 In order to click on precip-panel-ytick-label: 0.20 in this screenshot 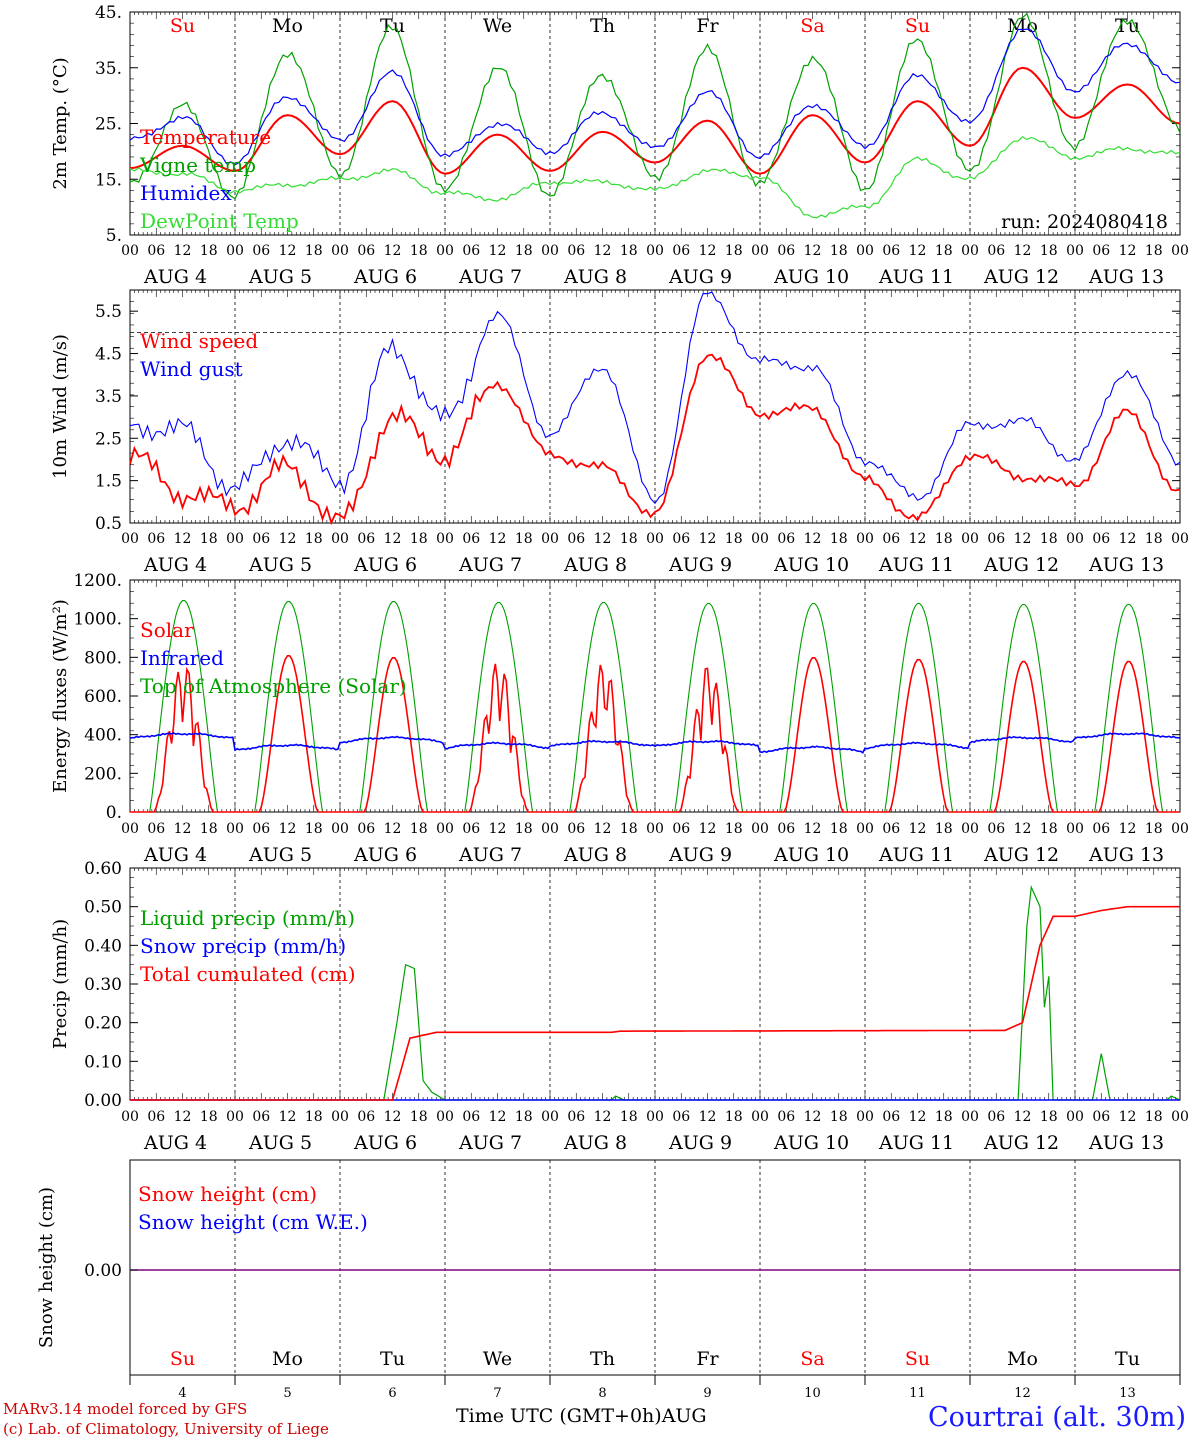, I will do `click(103, 1024)`.